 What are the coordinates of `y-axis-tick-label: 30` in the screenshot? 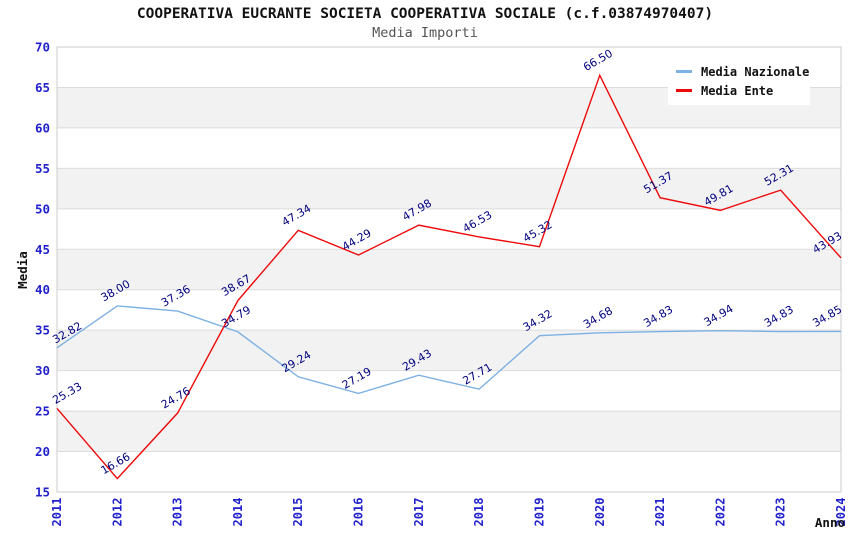 It's located at (42, 370).